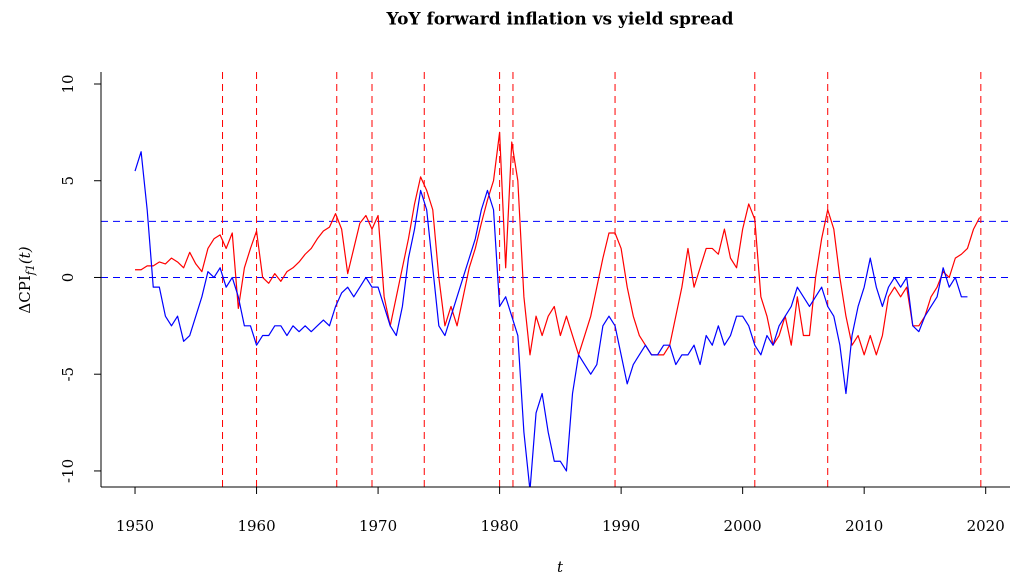 The height and width of the screenshot is (578, 1010). What do you see at coordinates (135, 526) in the screenshot?
I see `x-tick-label: 1950` at bounding box center [135, 526].